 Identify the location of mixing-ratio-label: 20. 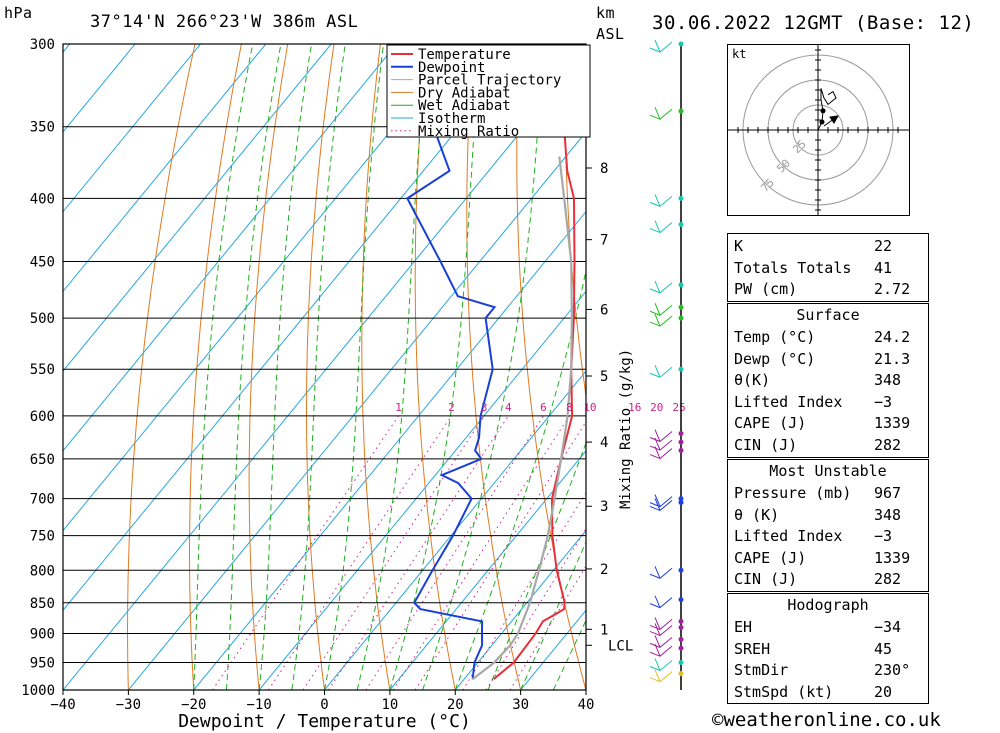
(656, 407).